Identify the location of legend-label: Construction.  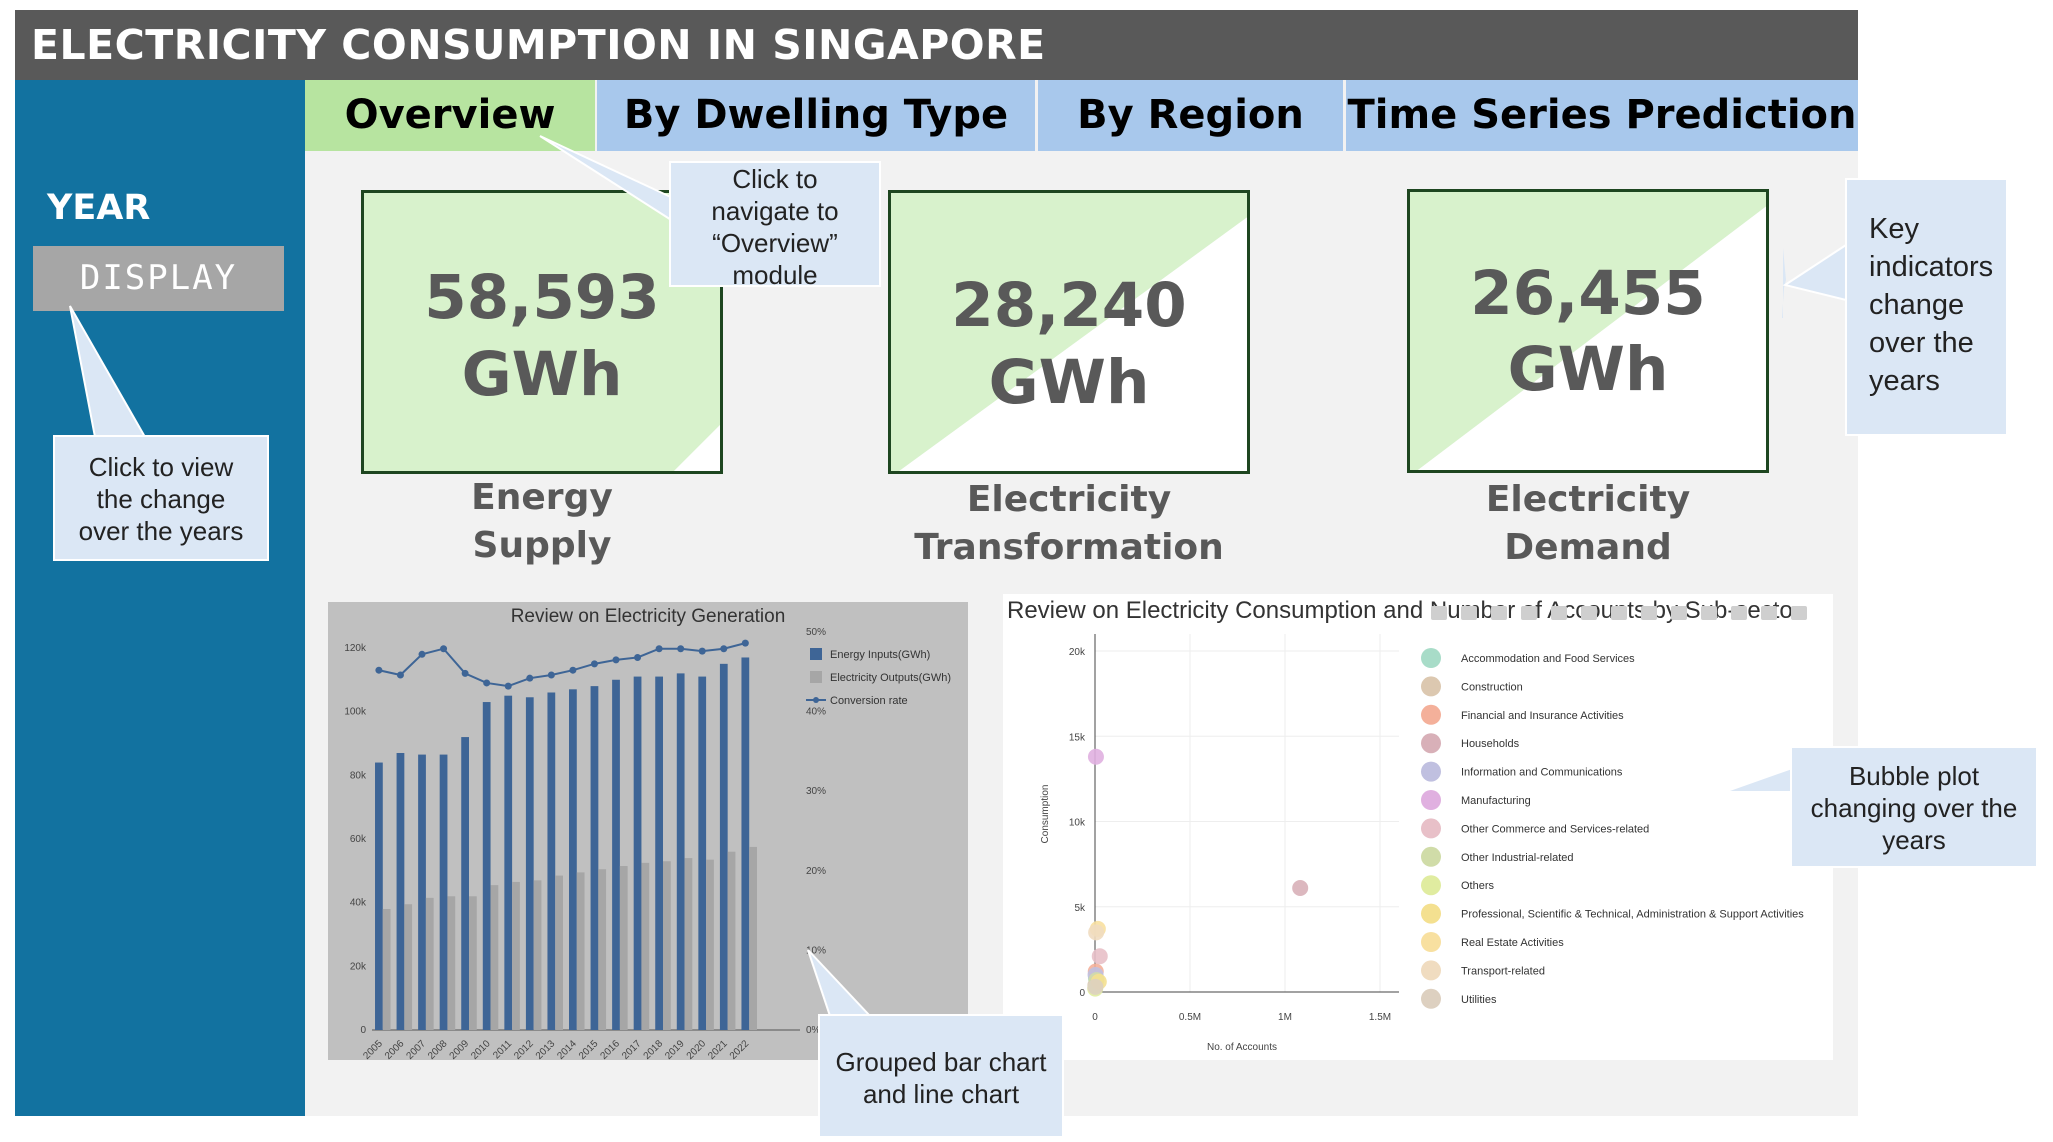
(1492, 687).